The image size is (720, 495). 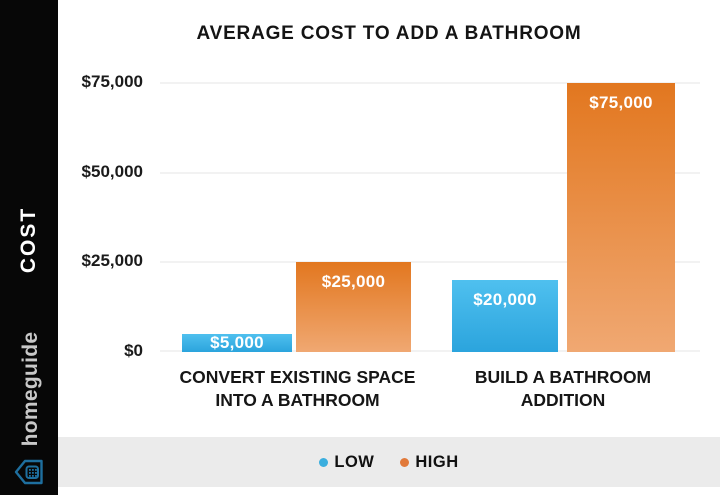 What do you see at coordinates (28, 472) in the screenshot?
I see `homeguide-house-icon` at bounding box center [28, 472].